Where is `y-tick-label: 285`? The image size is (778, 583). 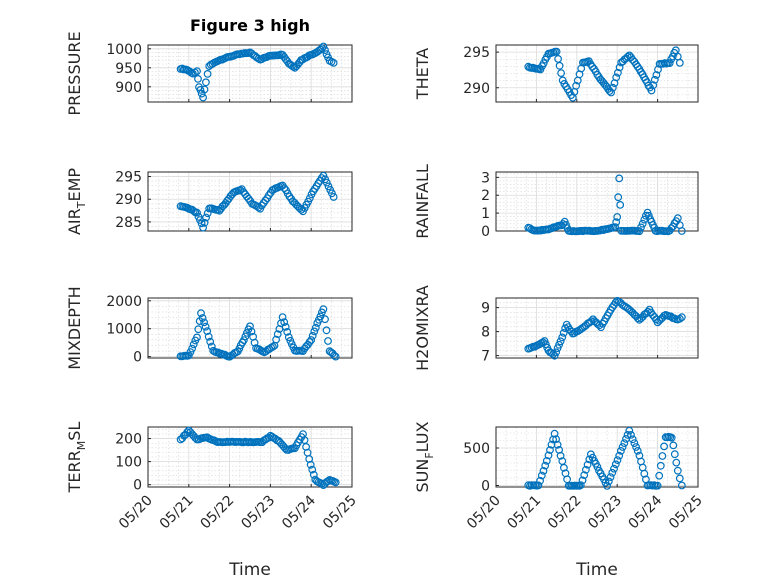
y-tick-label: 285 is located at coordinates (128, 223).